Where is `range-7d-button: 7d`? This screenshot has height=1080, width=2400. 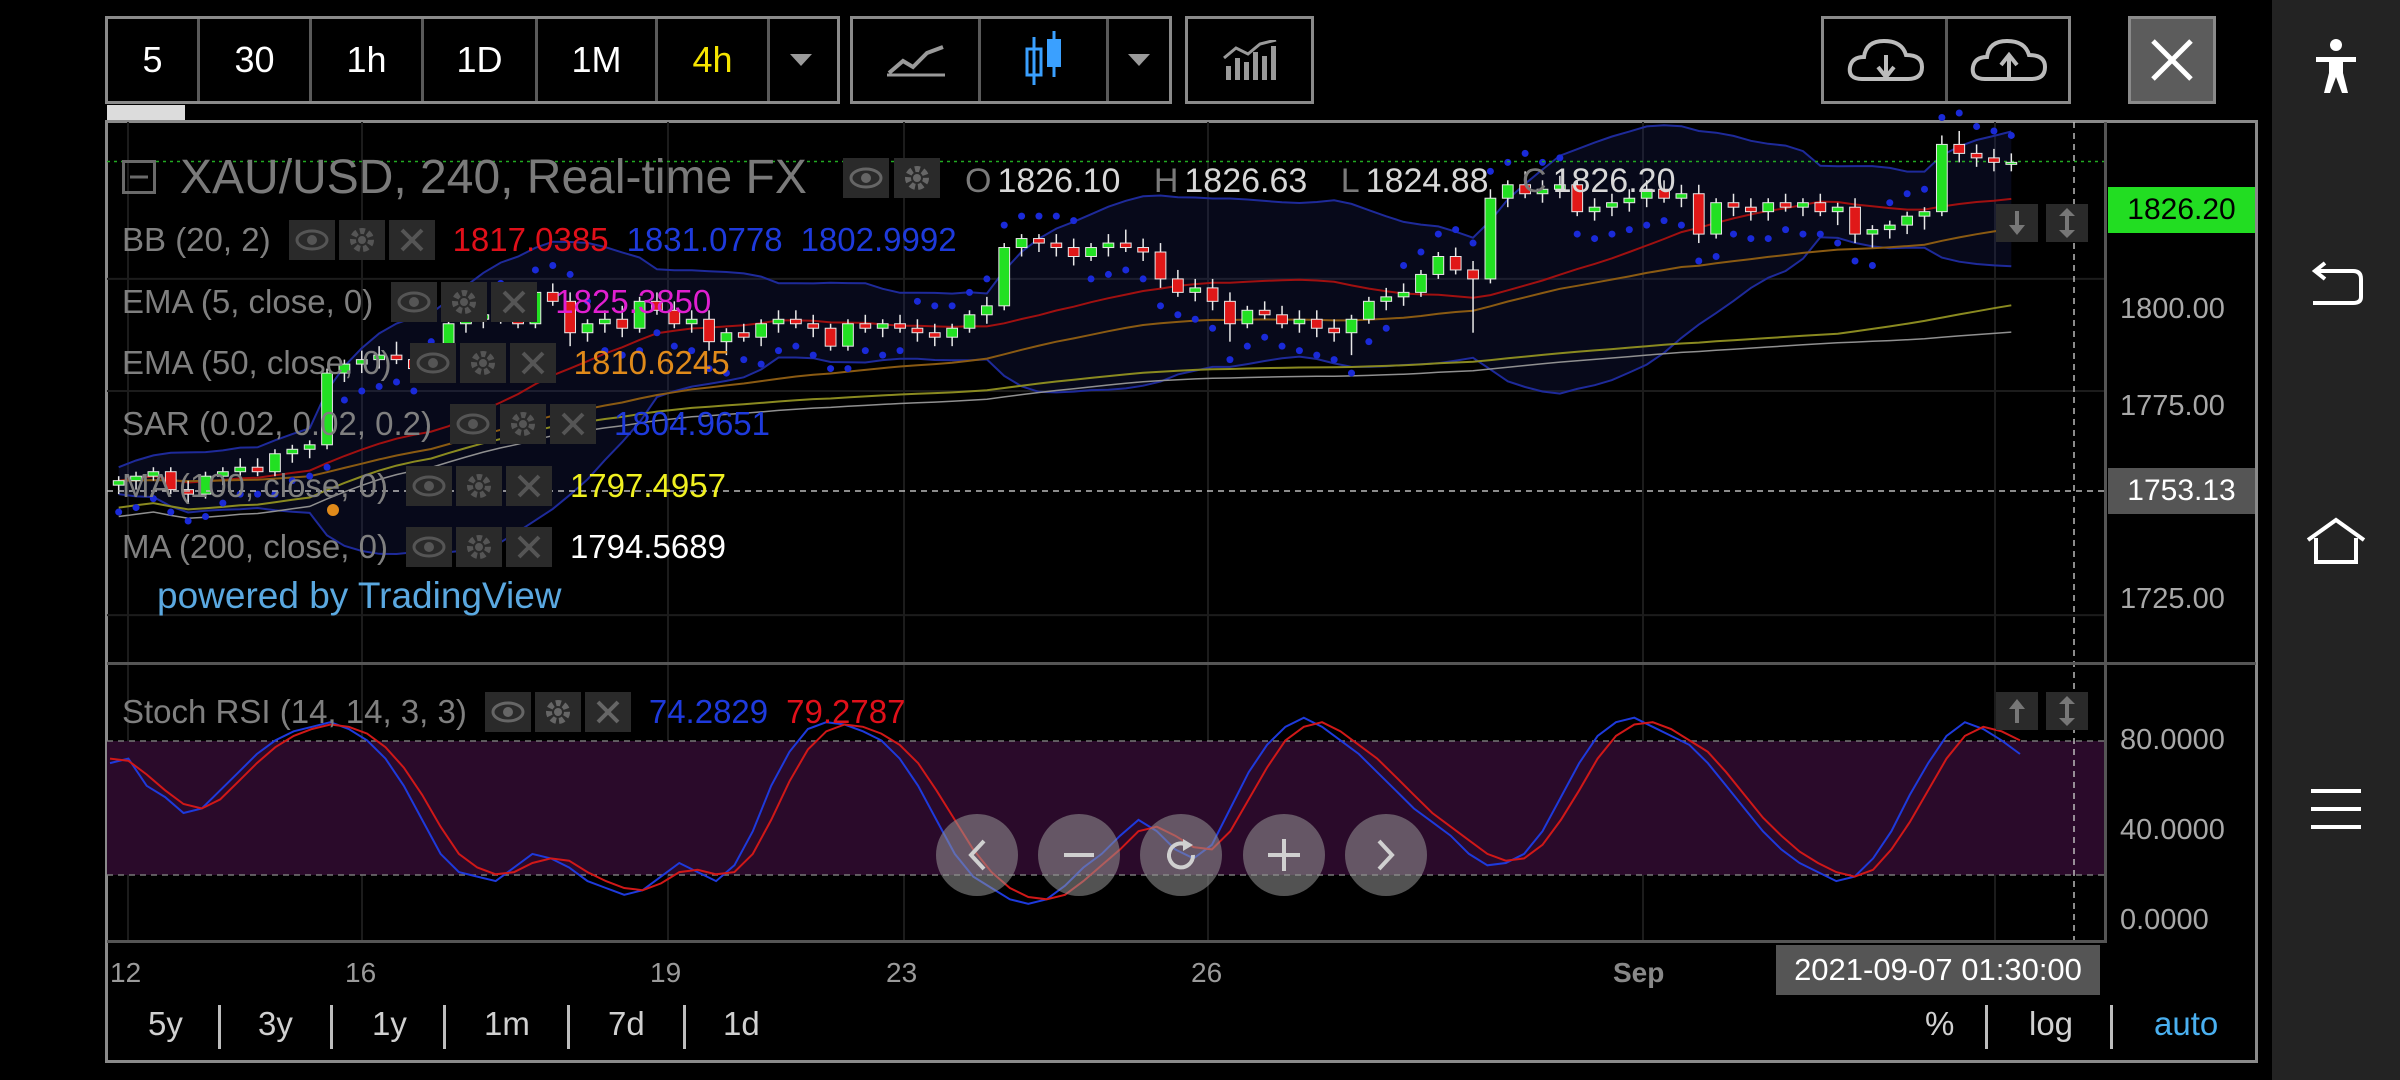 range-7d-button: 7d is located at coordinates (626, 1023).